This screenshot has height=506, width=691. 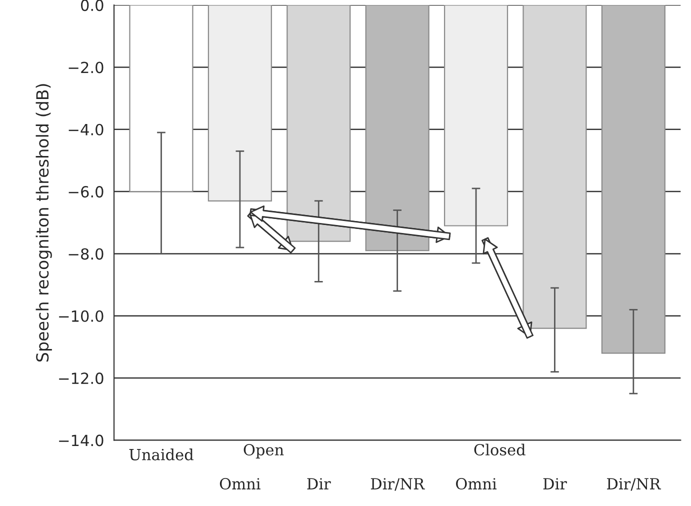 I want to click on x-tick-label: Unaided, so click(x=161, y=454).